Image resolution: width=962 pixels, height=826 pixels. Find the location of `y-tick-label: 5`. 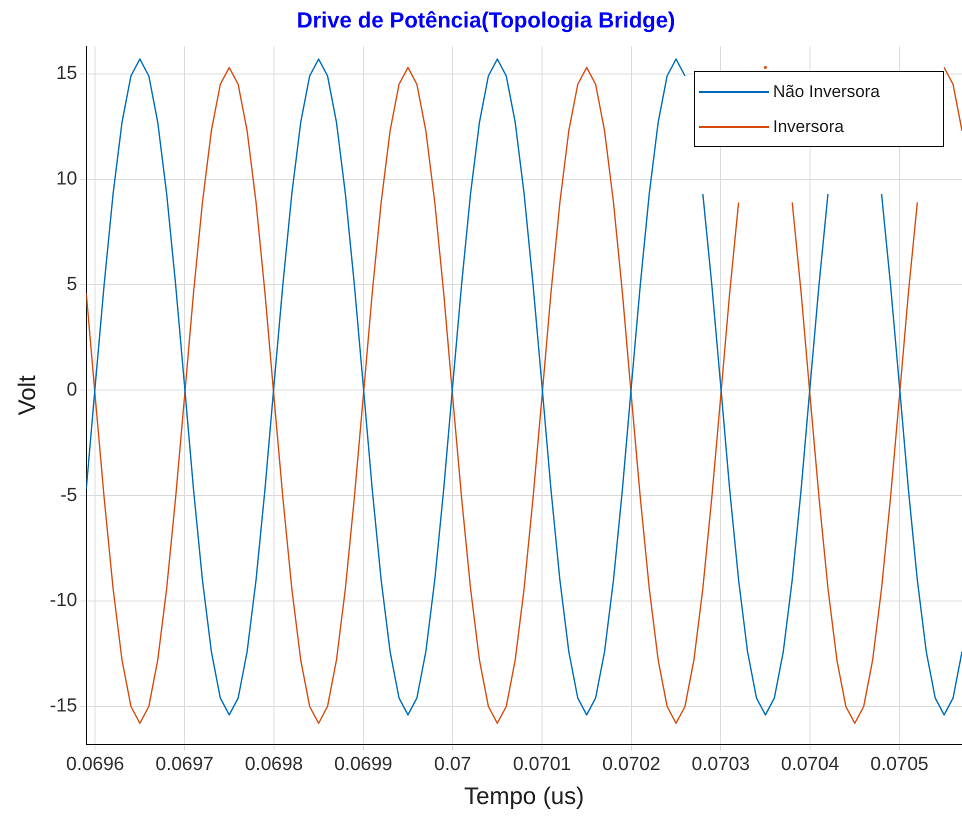

y-tick-label: 5 is located at coordinates (72, 284).